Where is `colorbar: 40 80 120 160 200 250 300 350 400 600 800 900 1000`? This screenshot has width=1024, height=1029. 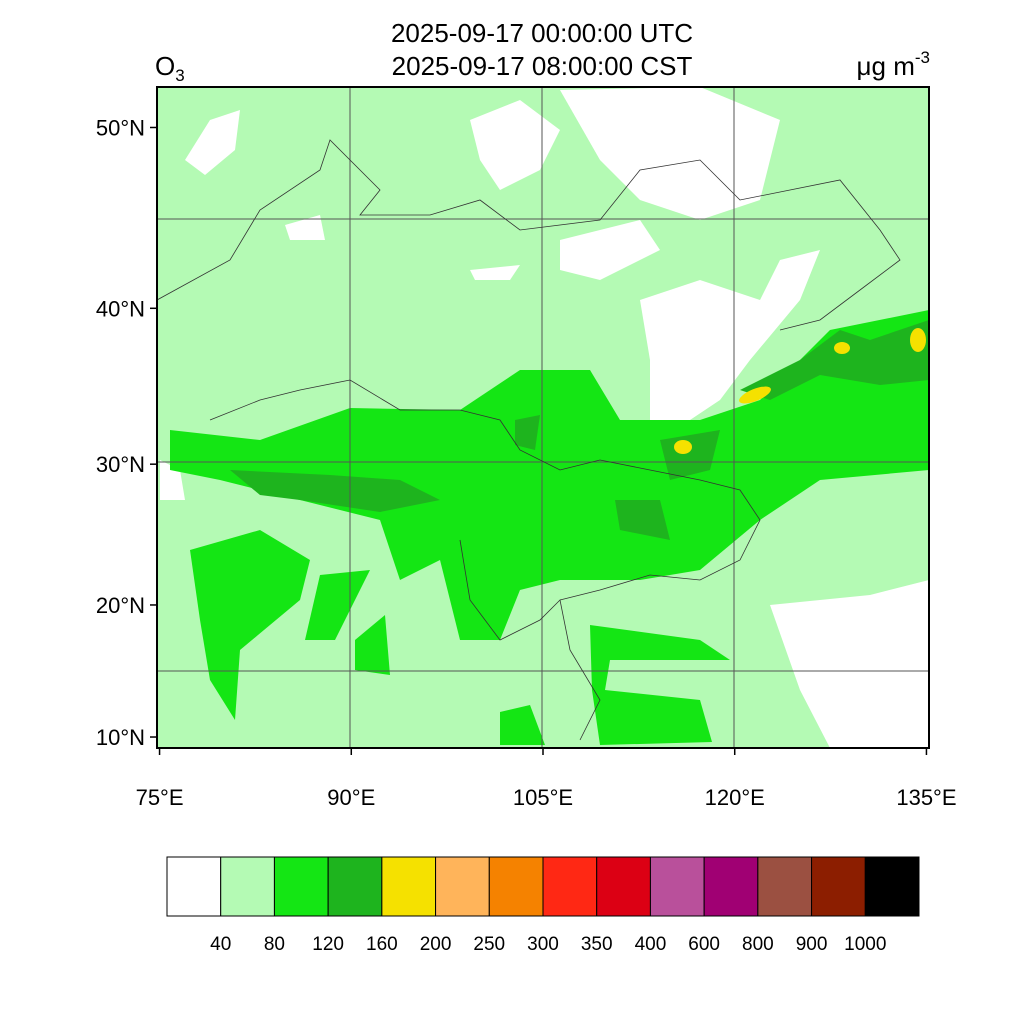 colorbar: 40 80 120 160 200 250 300 350 400 600 800 900 1000 is located at coordinates (543, 905).